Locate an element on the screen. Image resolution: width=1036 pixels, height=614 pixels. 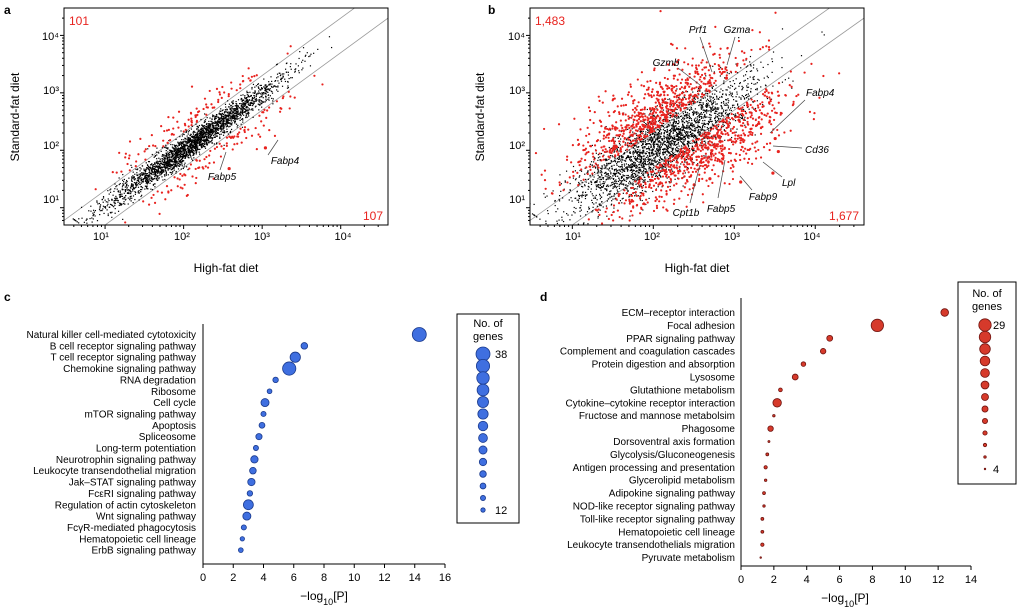
a-gene-point is located at coordinates (265, 148).